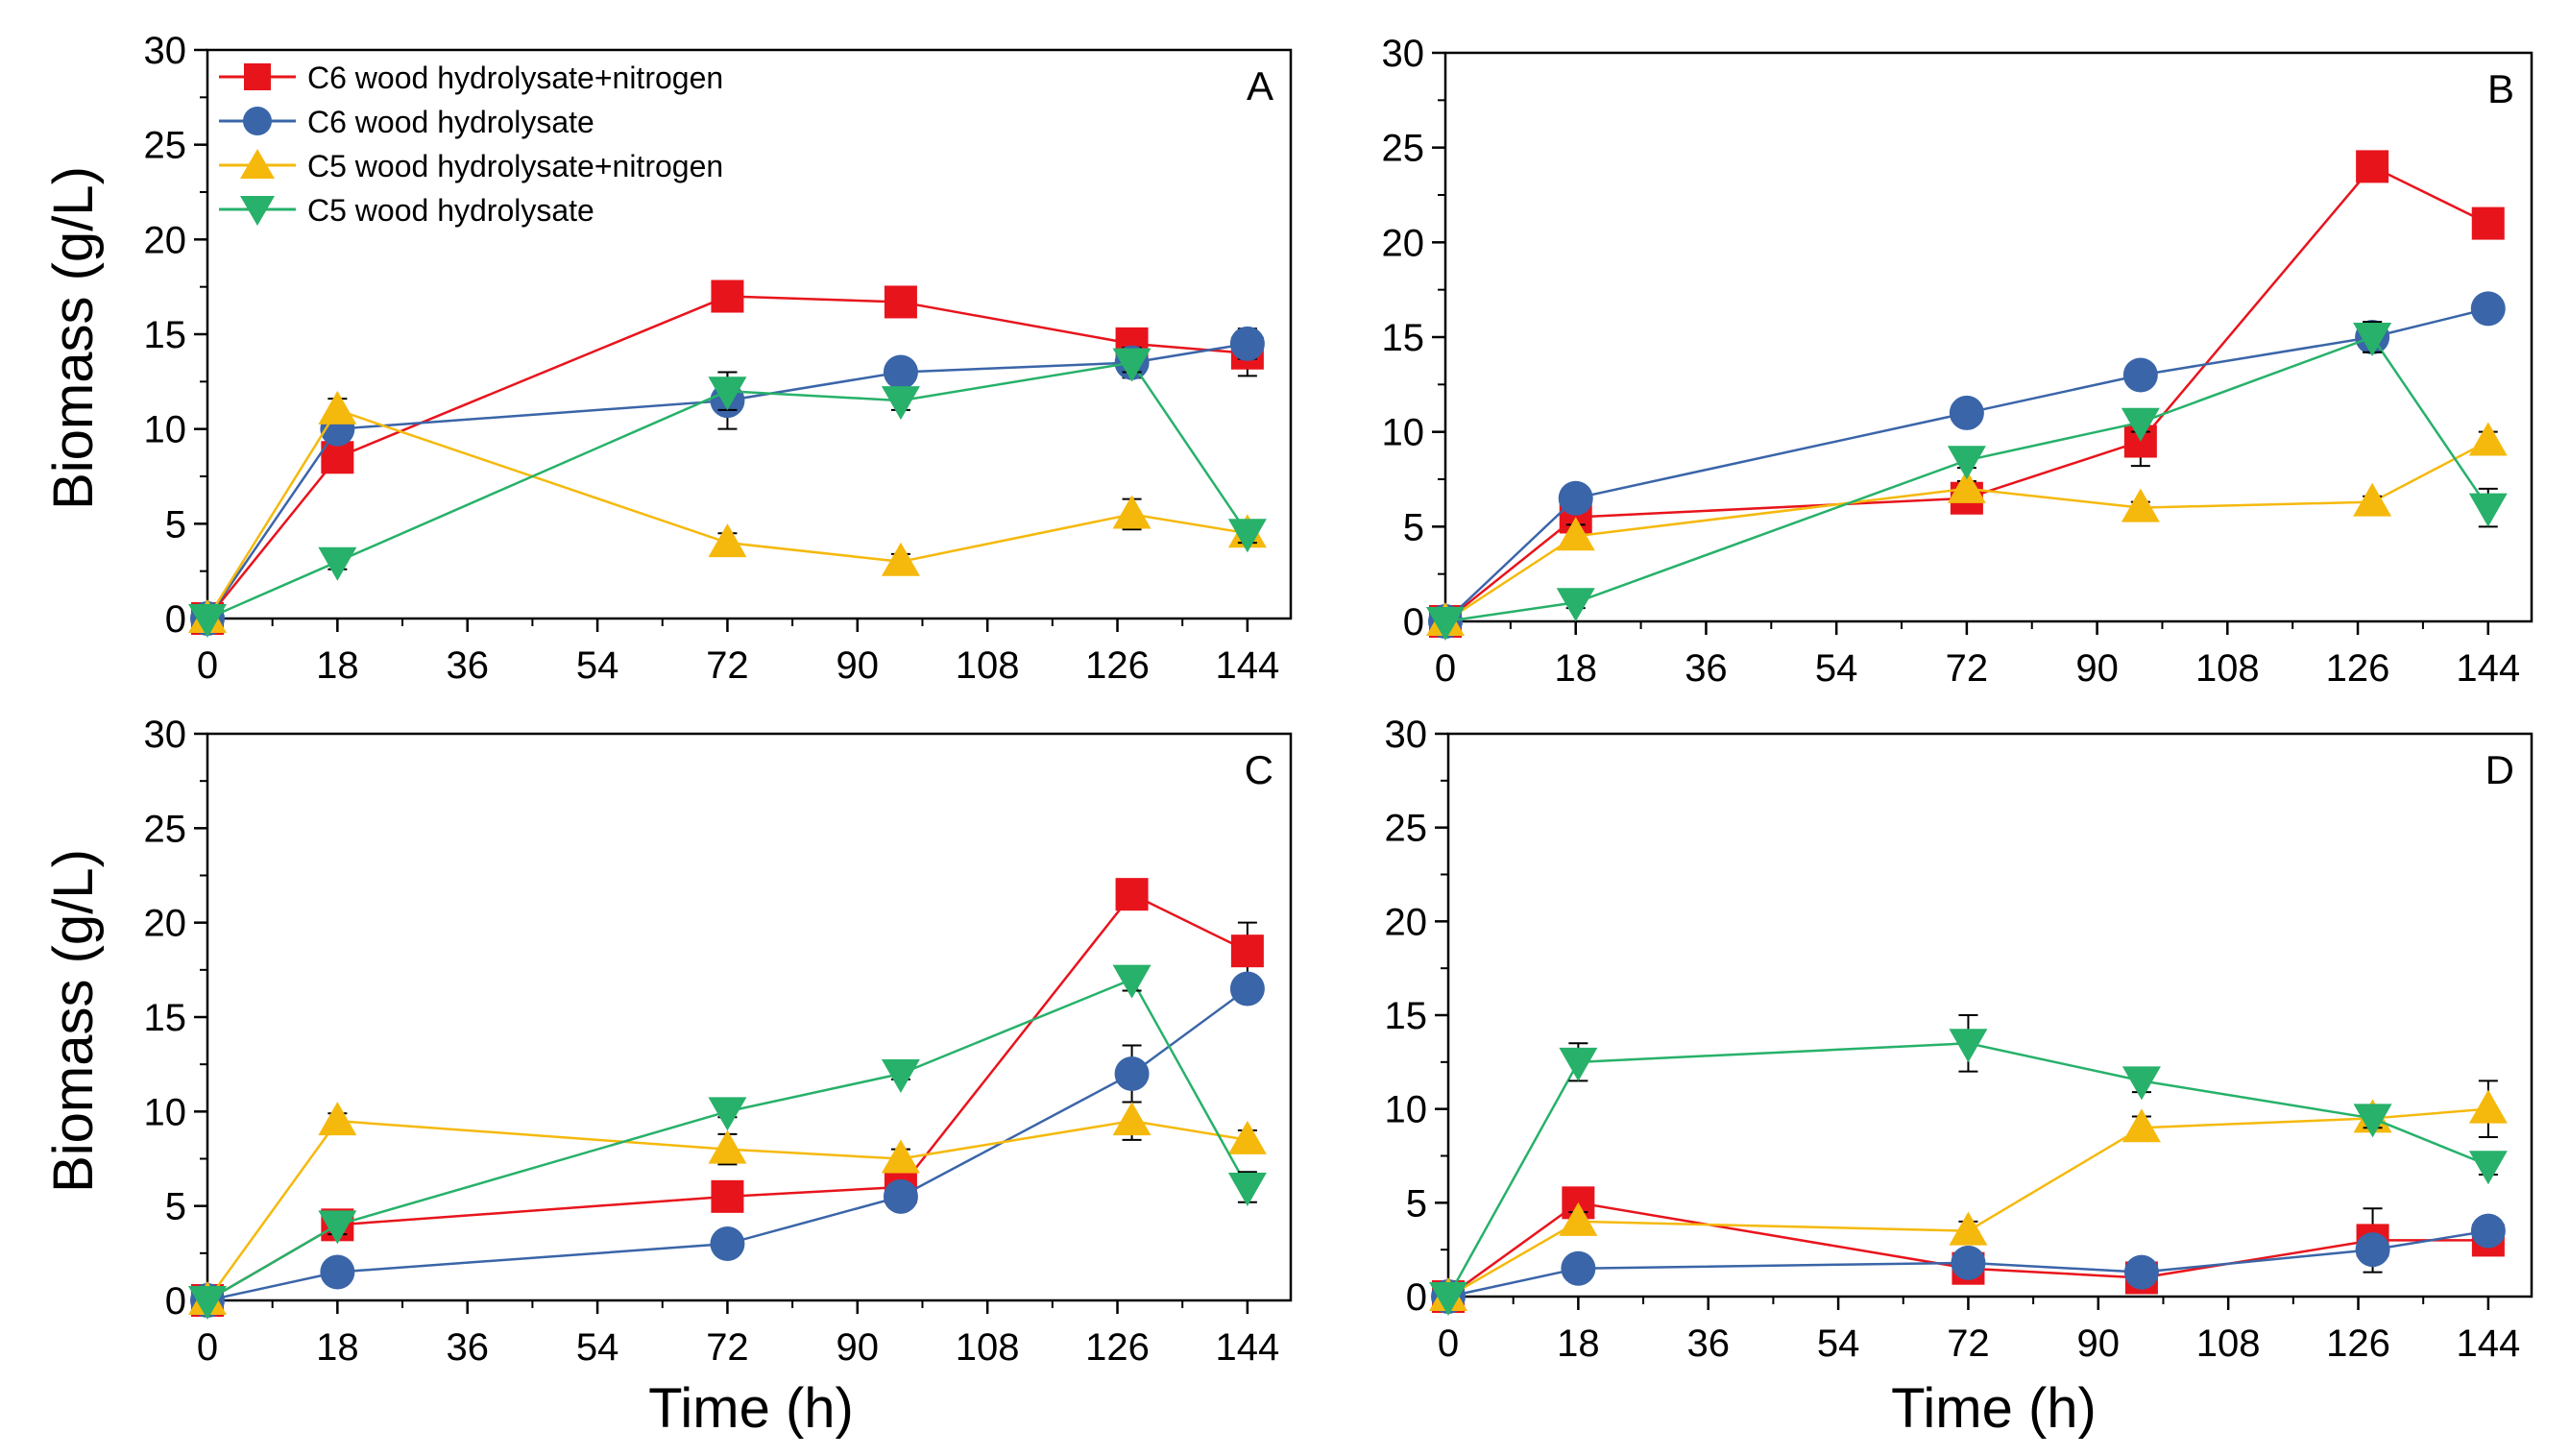 This screenshot has width=2570, height=1456. Describe the element at coordinates (208, 1347) in the screenshot. I see `panel-c-xtick-label-0: 0` at that location.